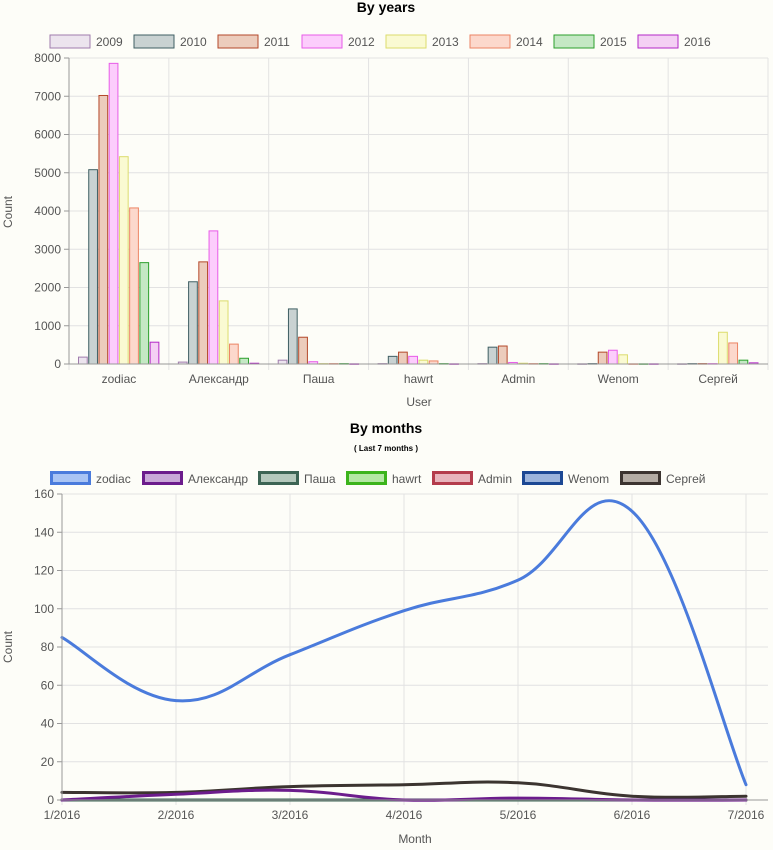 The height and width of the screenshot is (850, 773). What do you see at coordinates (502, 355) in the screenshot?
I see `bar-admin-2011` at bounding box center [502, 355].